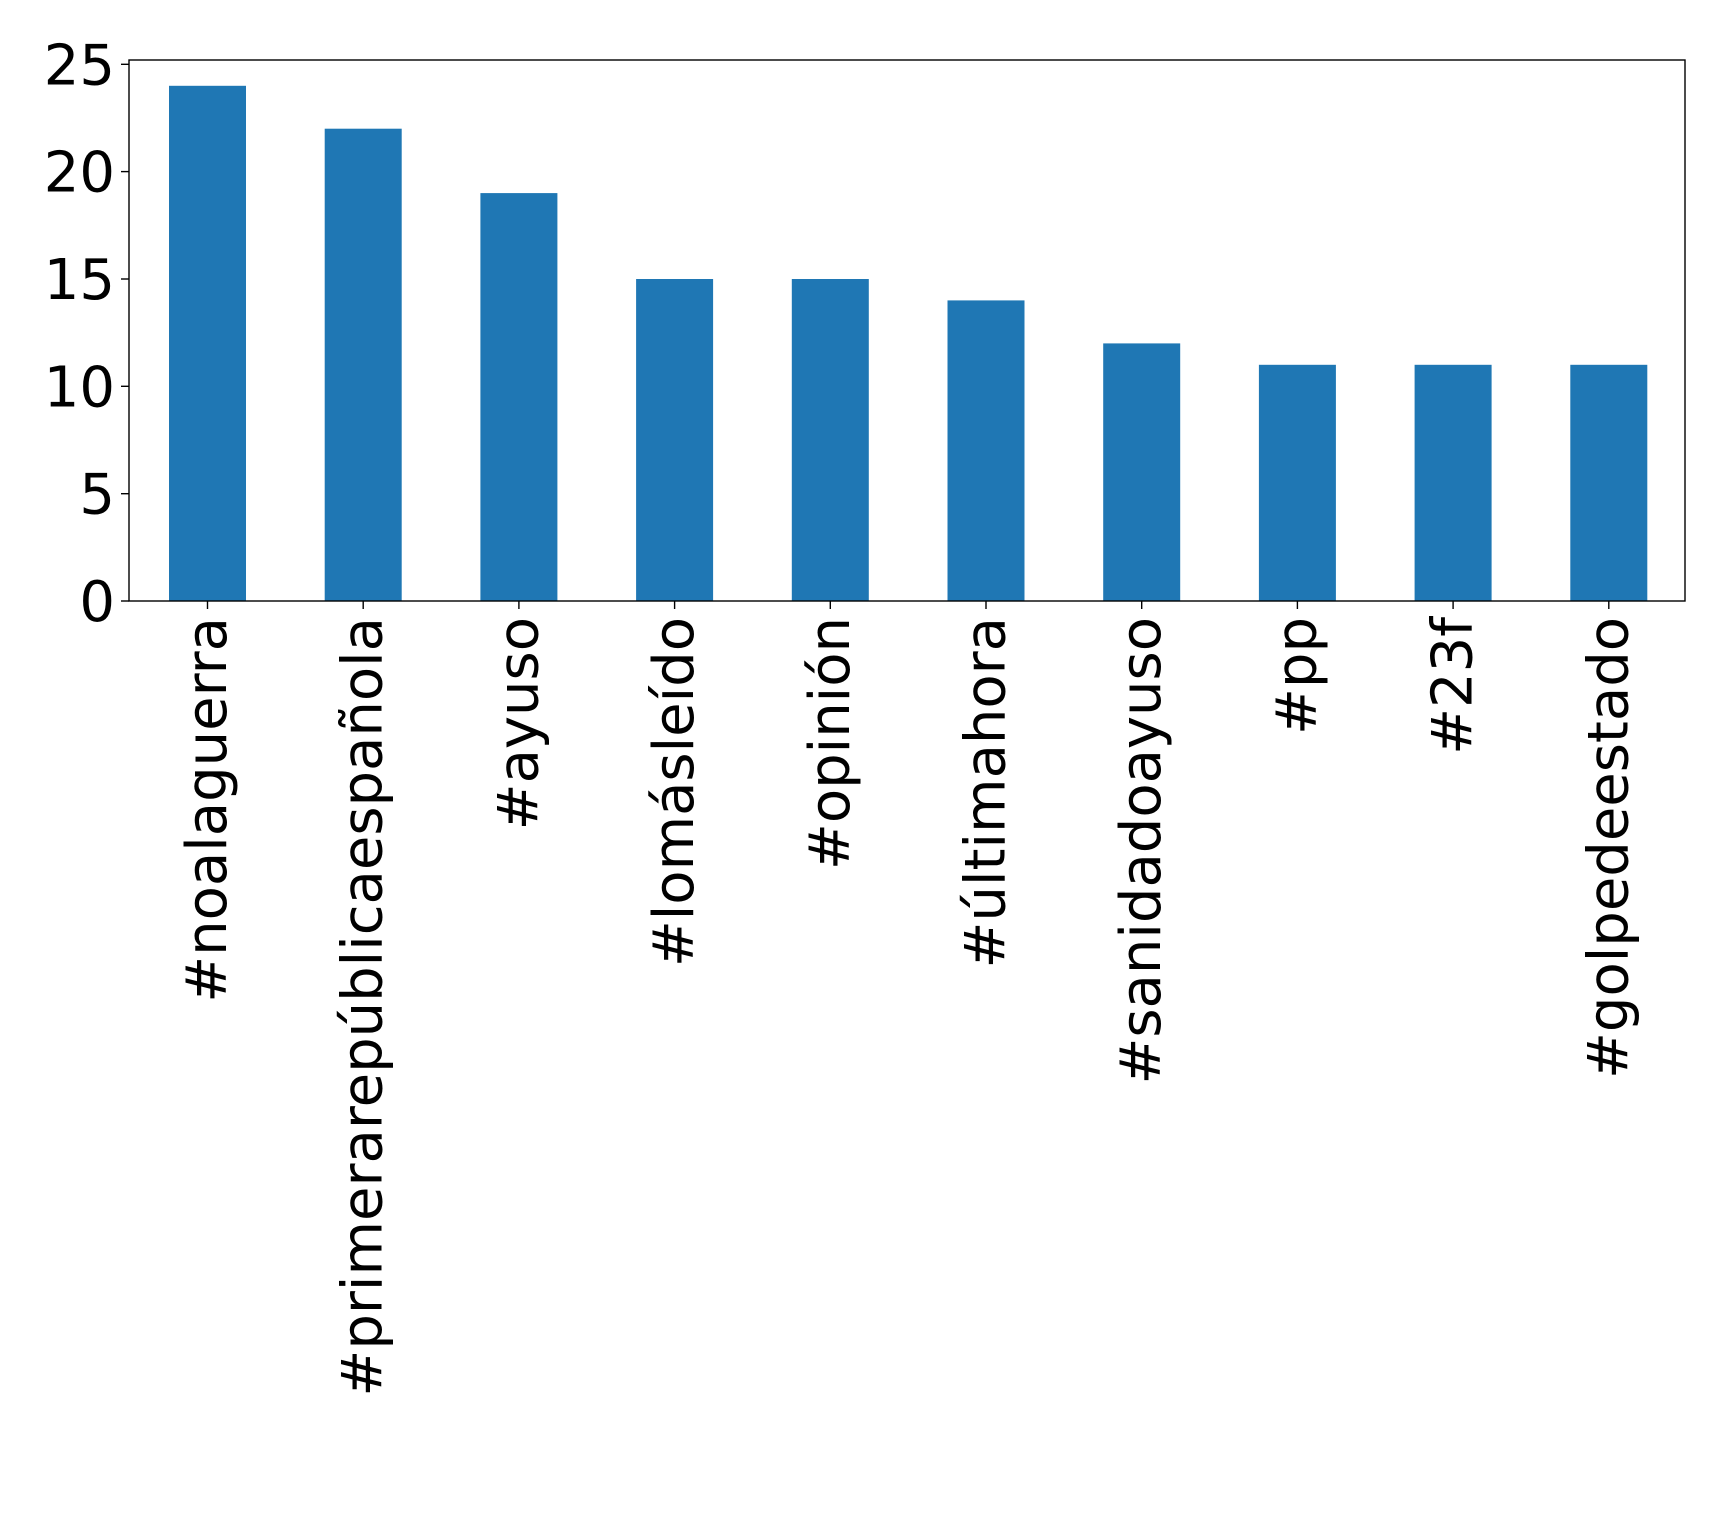  I want to click on x-tick-label-0: #noalaguerra, so click(207, 810).